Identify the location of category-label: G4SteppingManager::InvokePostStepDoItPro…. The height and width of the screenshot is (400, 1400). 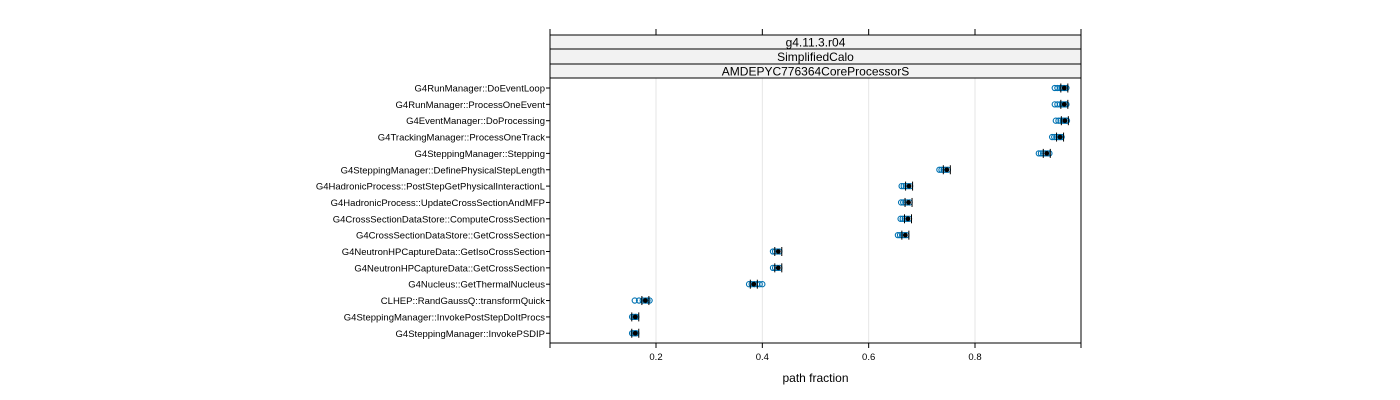
(444, 317).